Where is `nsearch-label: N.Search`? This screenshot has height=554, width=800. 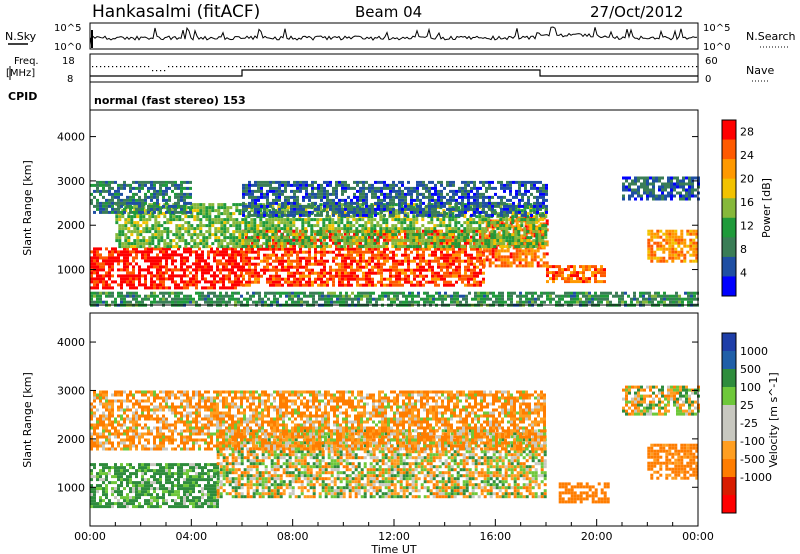 nsearch-label: N.Search is located at coordinates (771, 36).